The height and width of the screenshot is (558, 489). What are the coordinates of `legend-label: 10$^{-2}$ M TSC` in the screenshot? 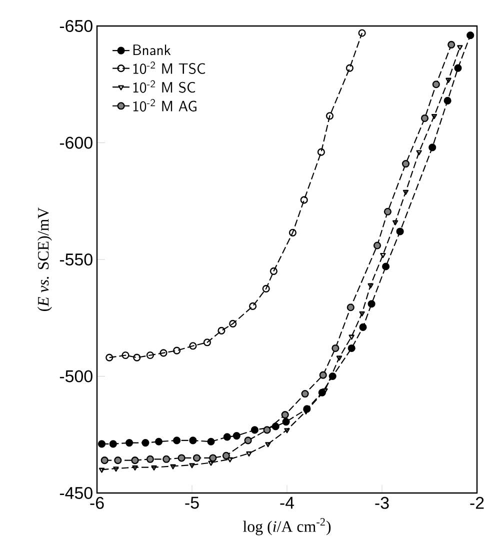 It's located at (169, 67).